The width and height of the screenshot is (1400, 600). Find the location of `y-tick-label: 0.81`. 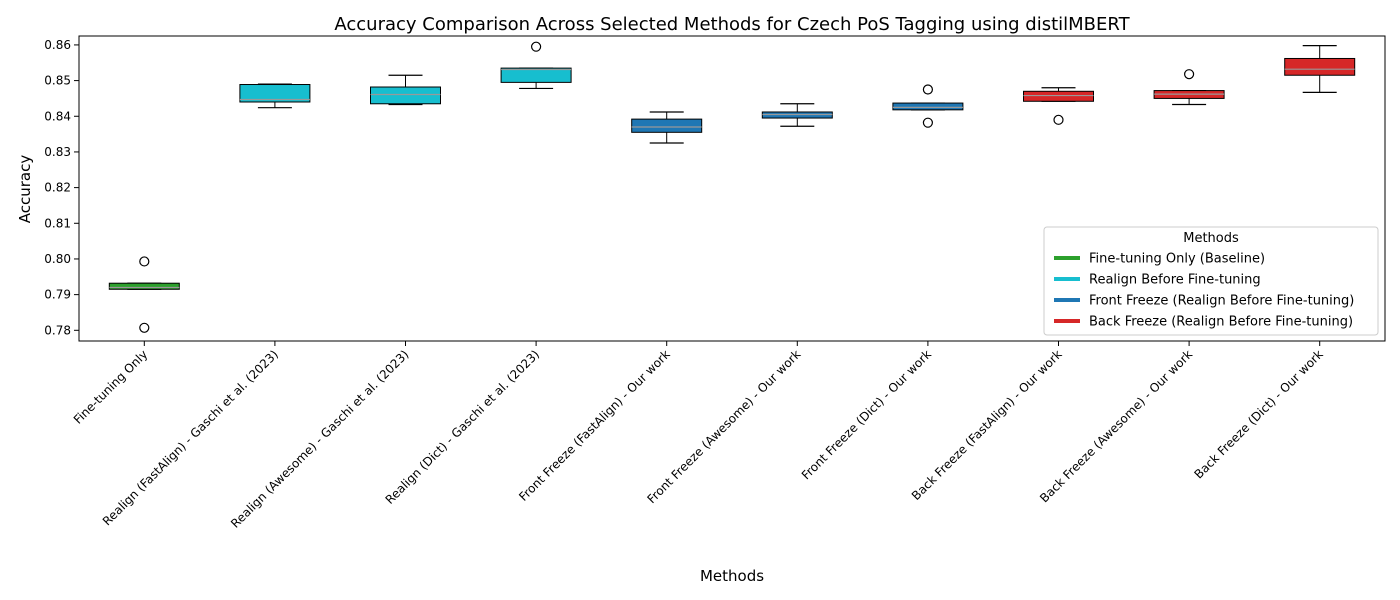

y-tick-label: 0.81 is located at coordinates (57, 223).